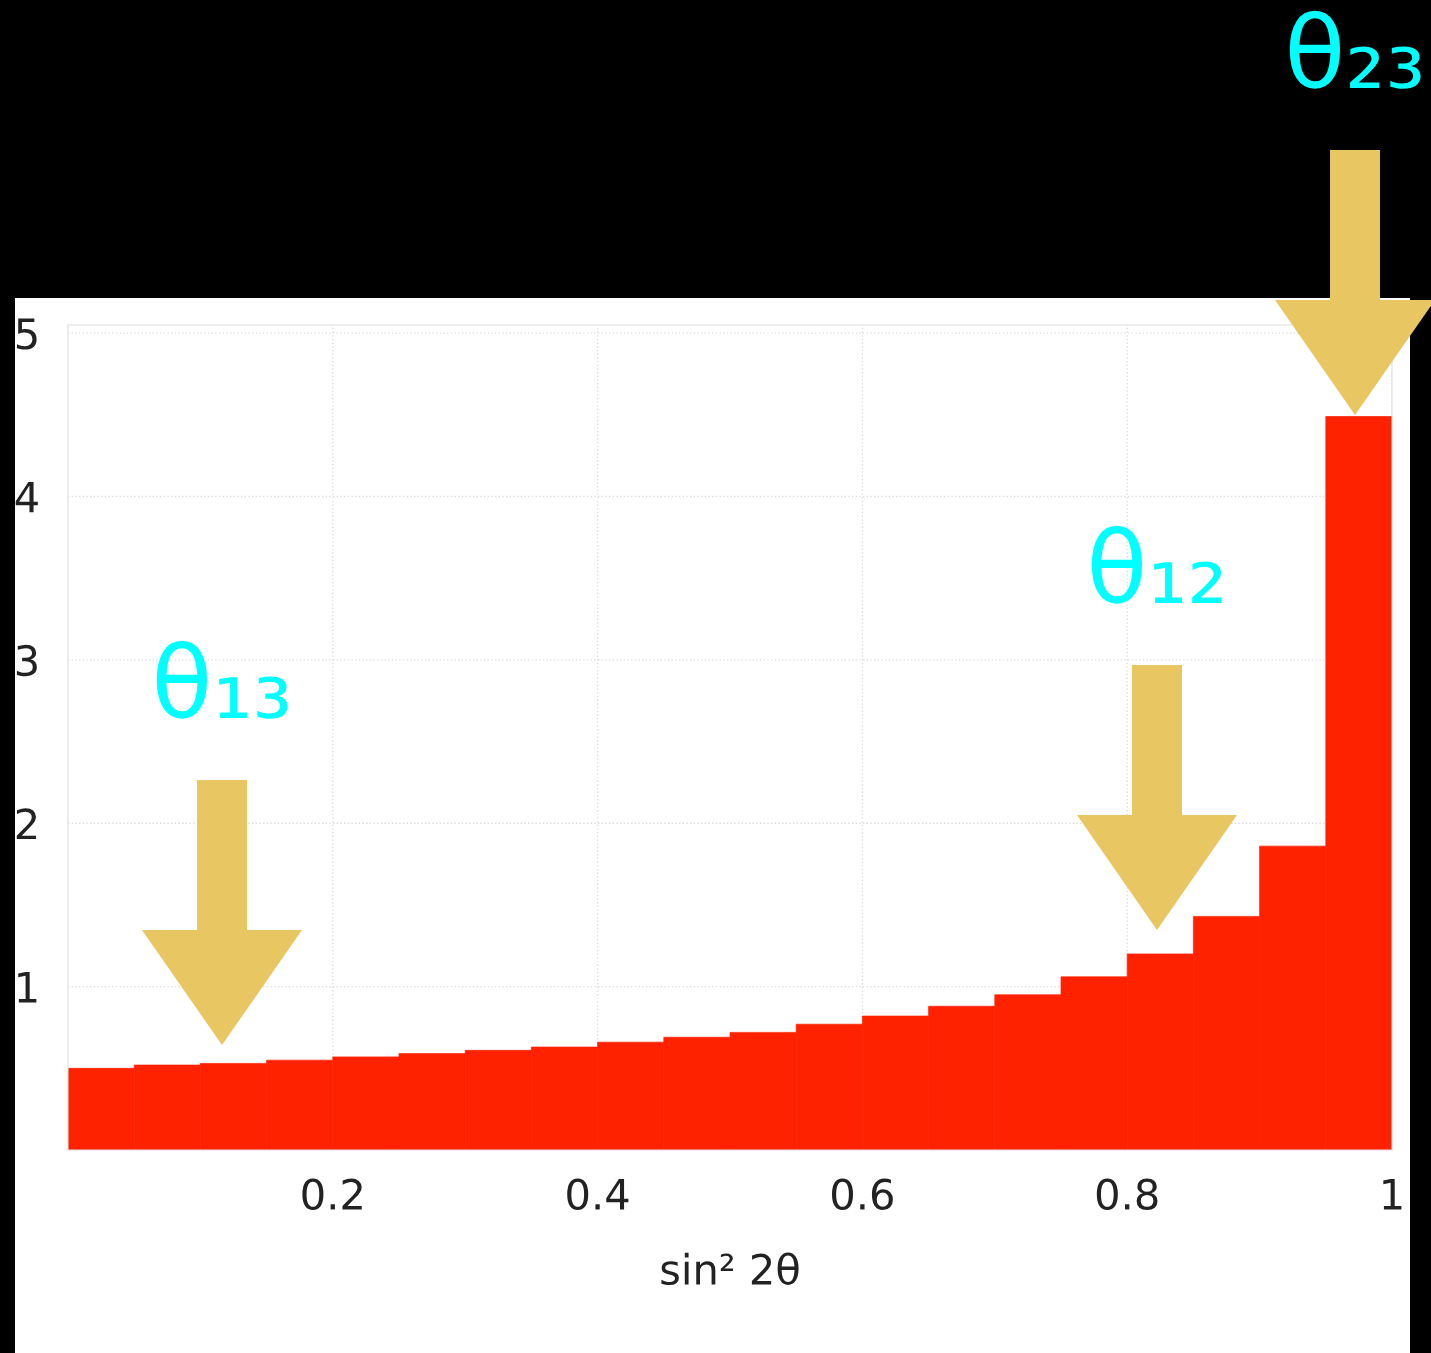 The image size is (1431, 1353). What do you see at coordinates (27, 987) in the screenshot?
I see `y-tick-label: 1` at bounding box center [27, 987].